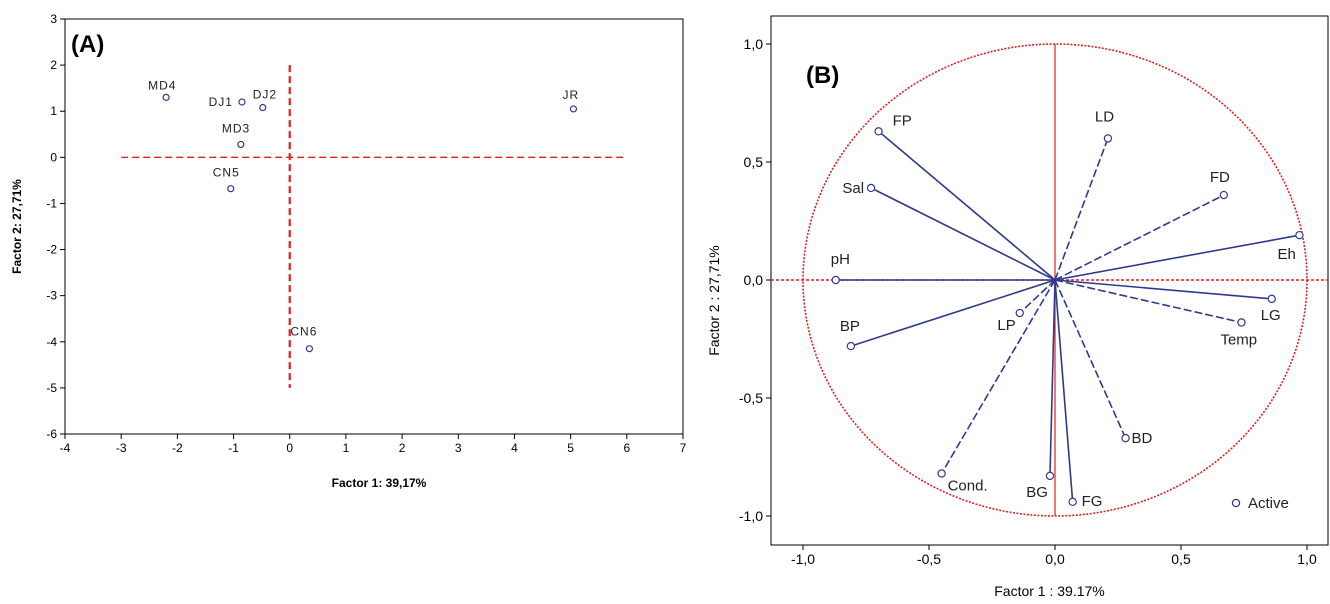 Image resolution: width=1330 pixels, height=604 pixels. I want to click on x-tick-label-b: -1,0, so click(803, 559).